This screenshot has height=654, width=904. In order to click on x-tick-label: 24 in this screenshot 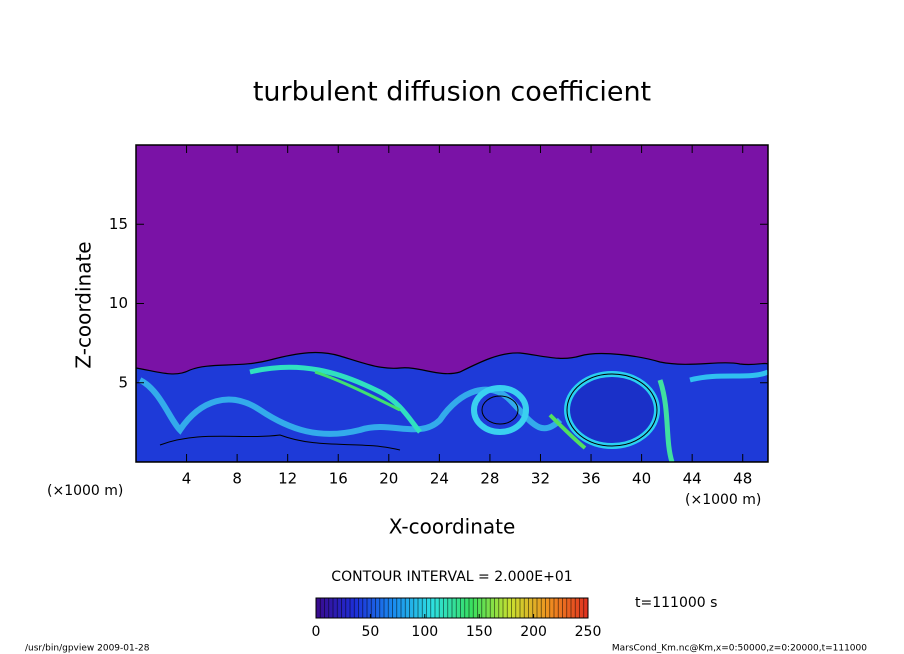, I will do `click(439, 479)`.